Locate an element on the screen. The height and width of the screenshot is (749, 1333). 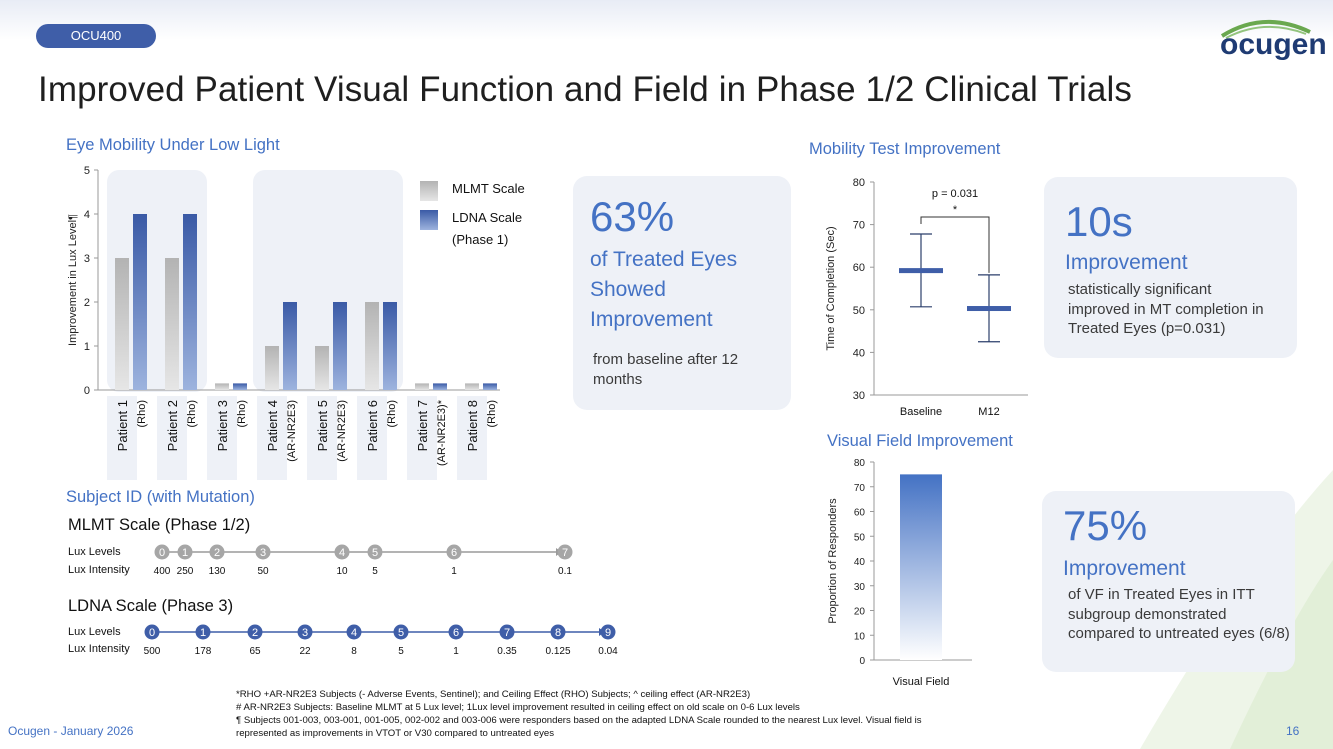
bar-mlmt-p3 is located at coordinates (222, 386).